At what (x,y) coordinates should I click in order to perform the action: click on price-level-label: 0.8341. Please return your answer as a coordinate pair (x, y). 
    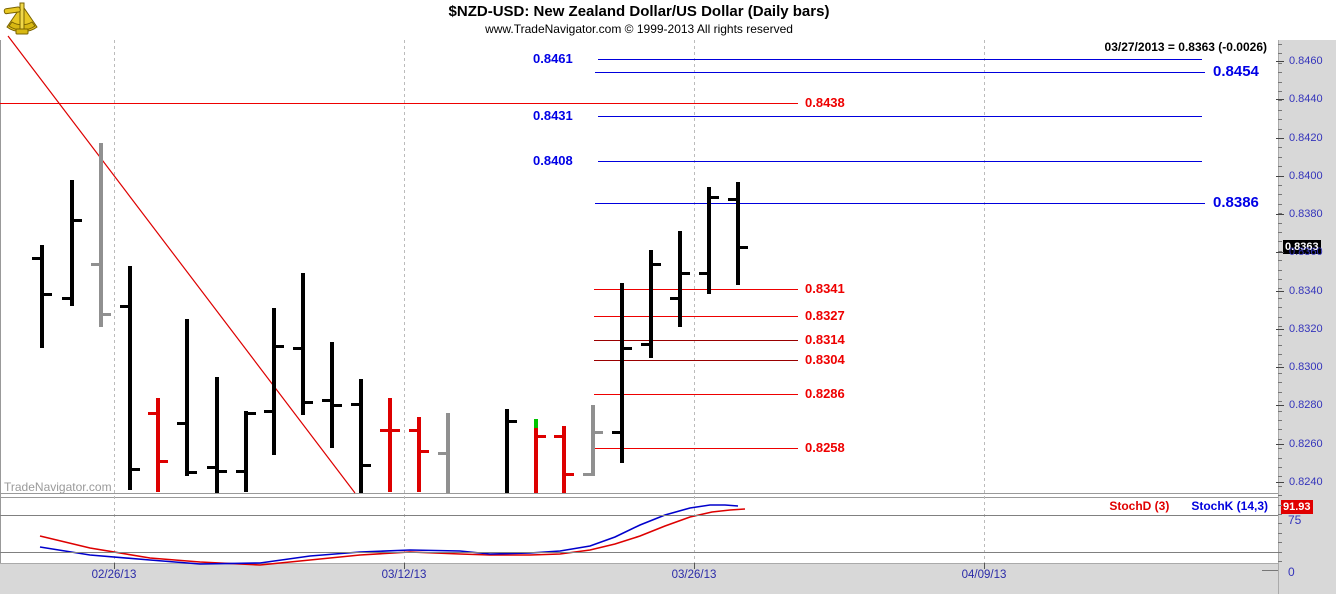
    Looking at the image, I should click on (825, 288).